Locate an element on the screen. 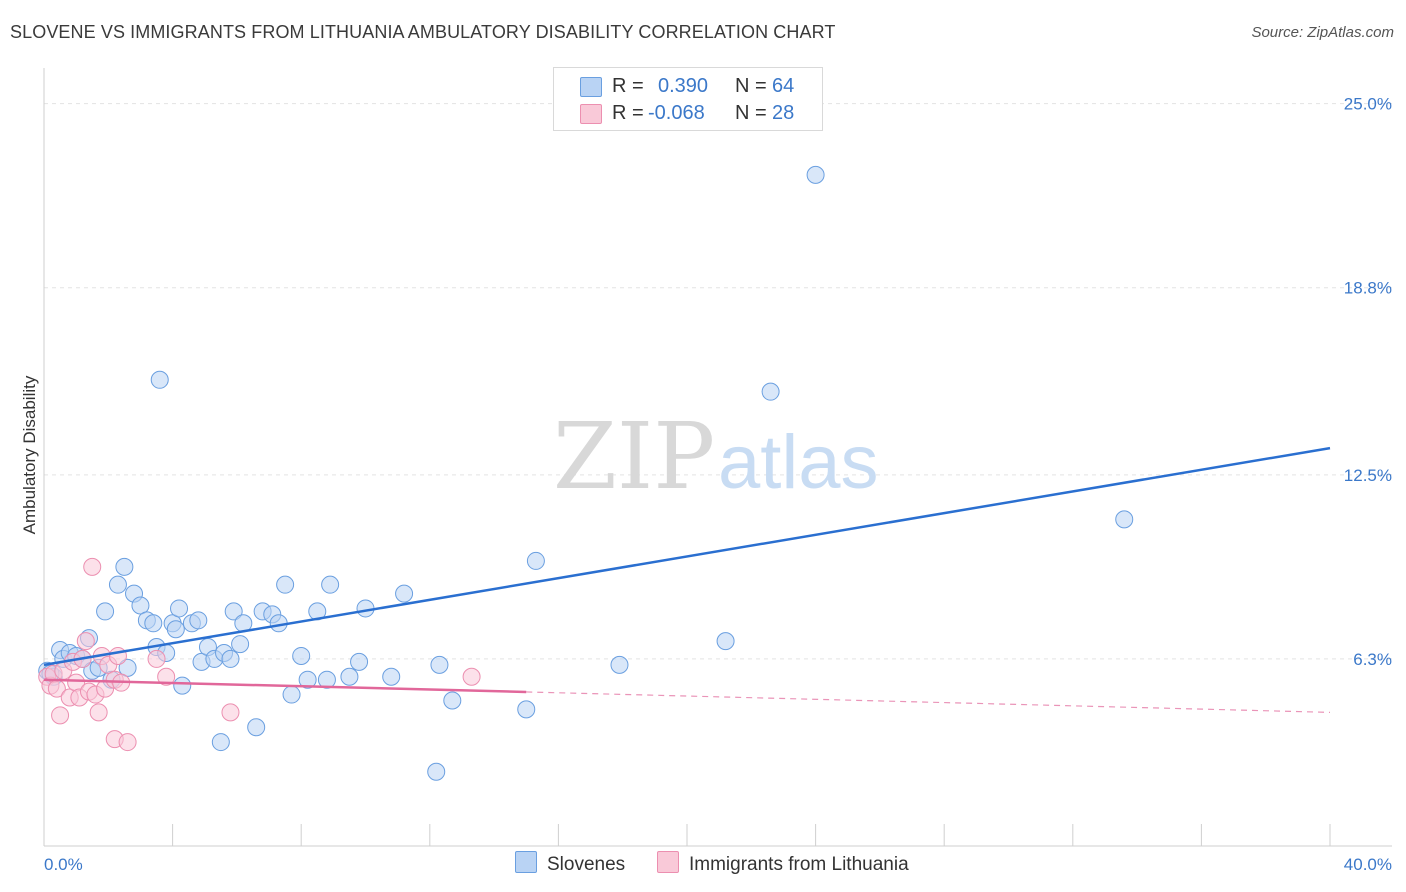 The image size is (1406, 892). legend-n-value: 28 is located at coordinates (783, 113).